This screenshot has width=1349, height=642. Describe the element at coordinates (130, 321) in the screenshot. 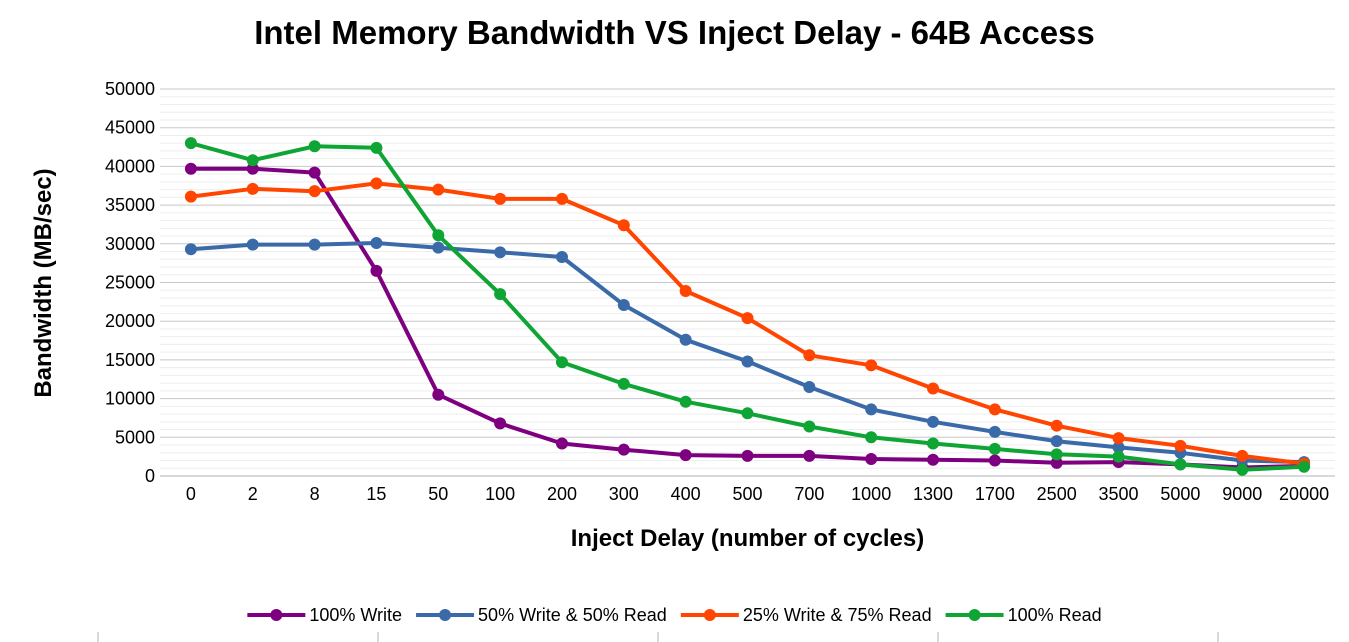

I see `y-tick-label: 20000` at that location.